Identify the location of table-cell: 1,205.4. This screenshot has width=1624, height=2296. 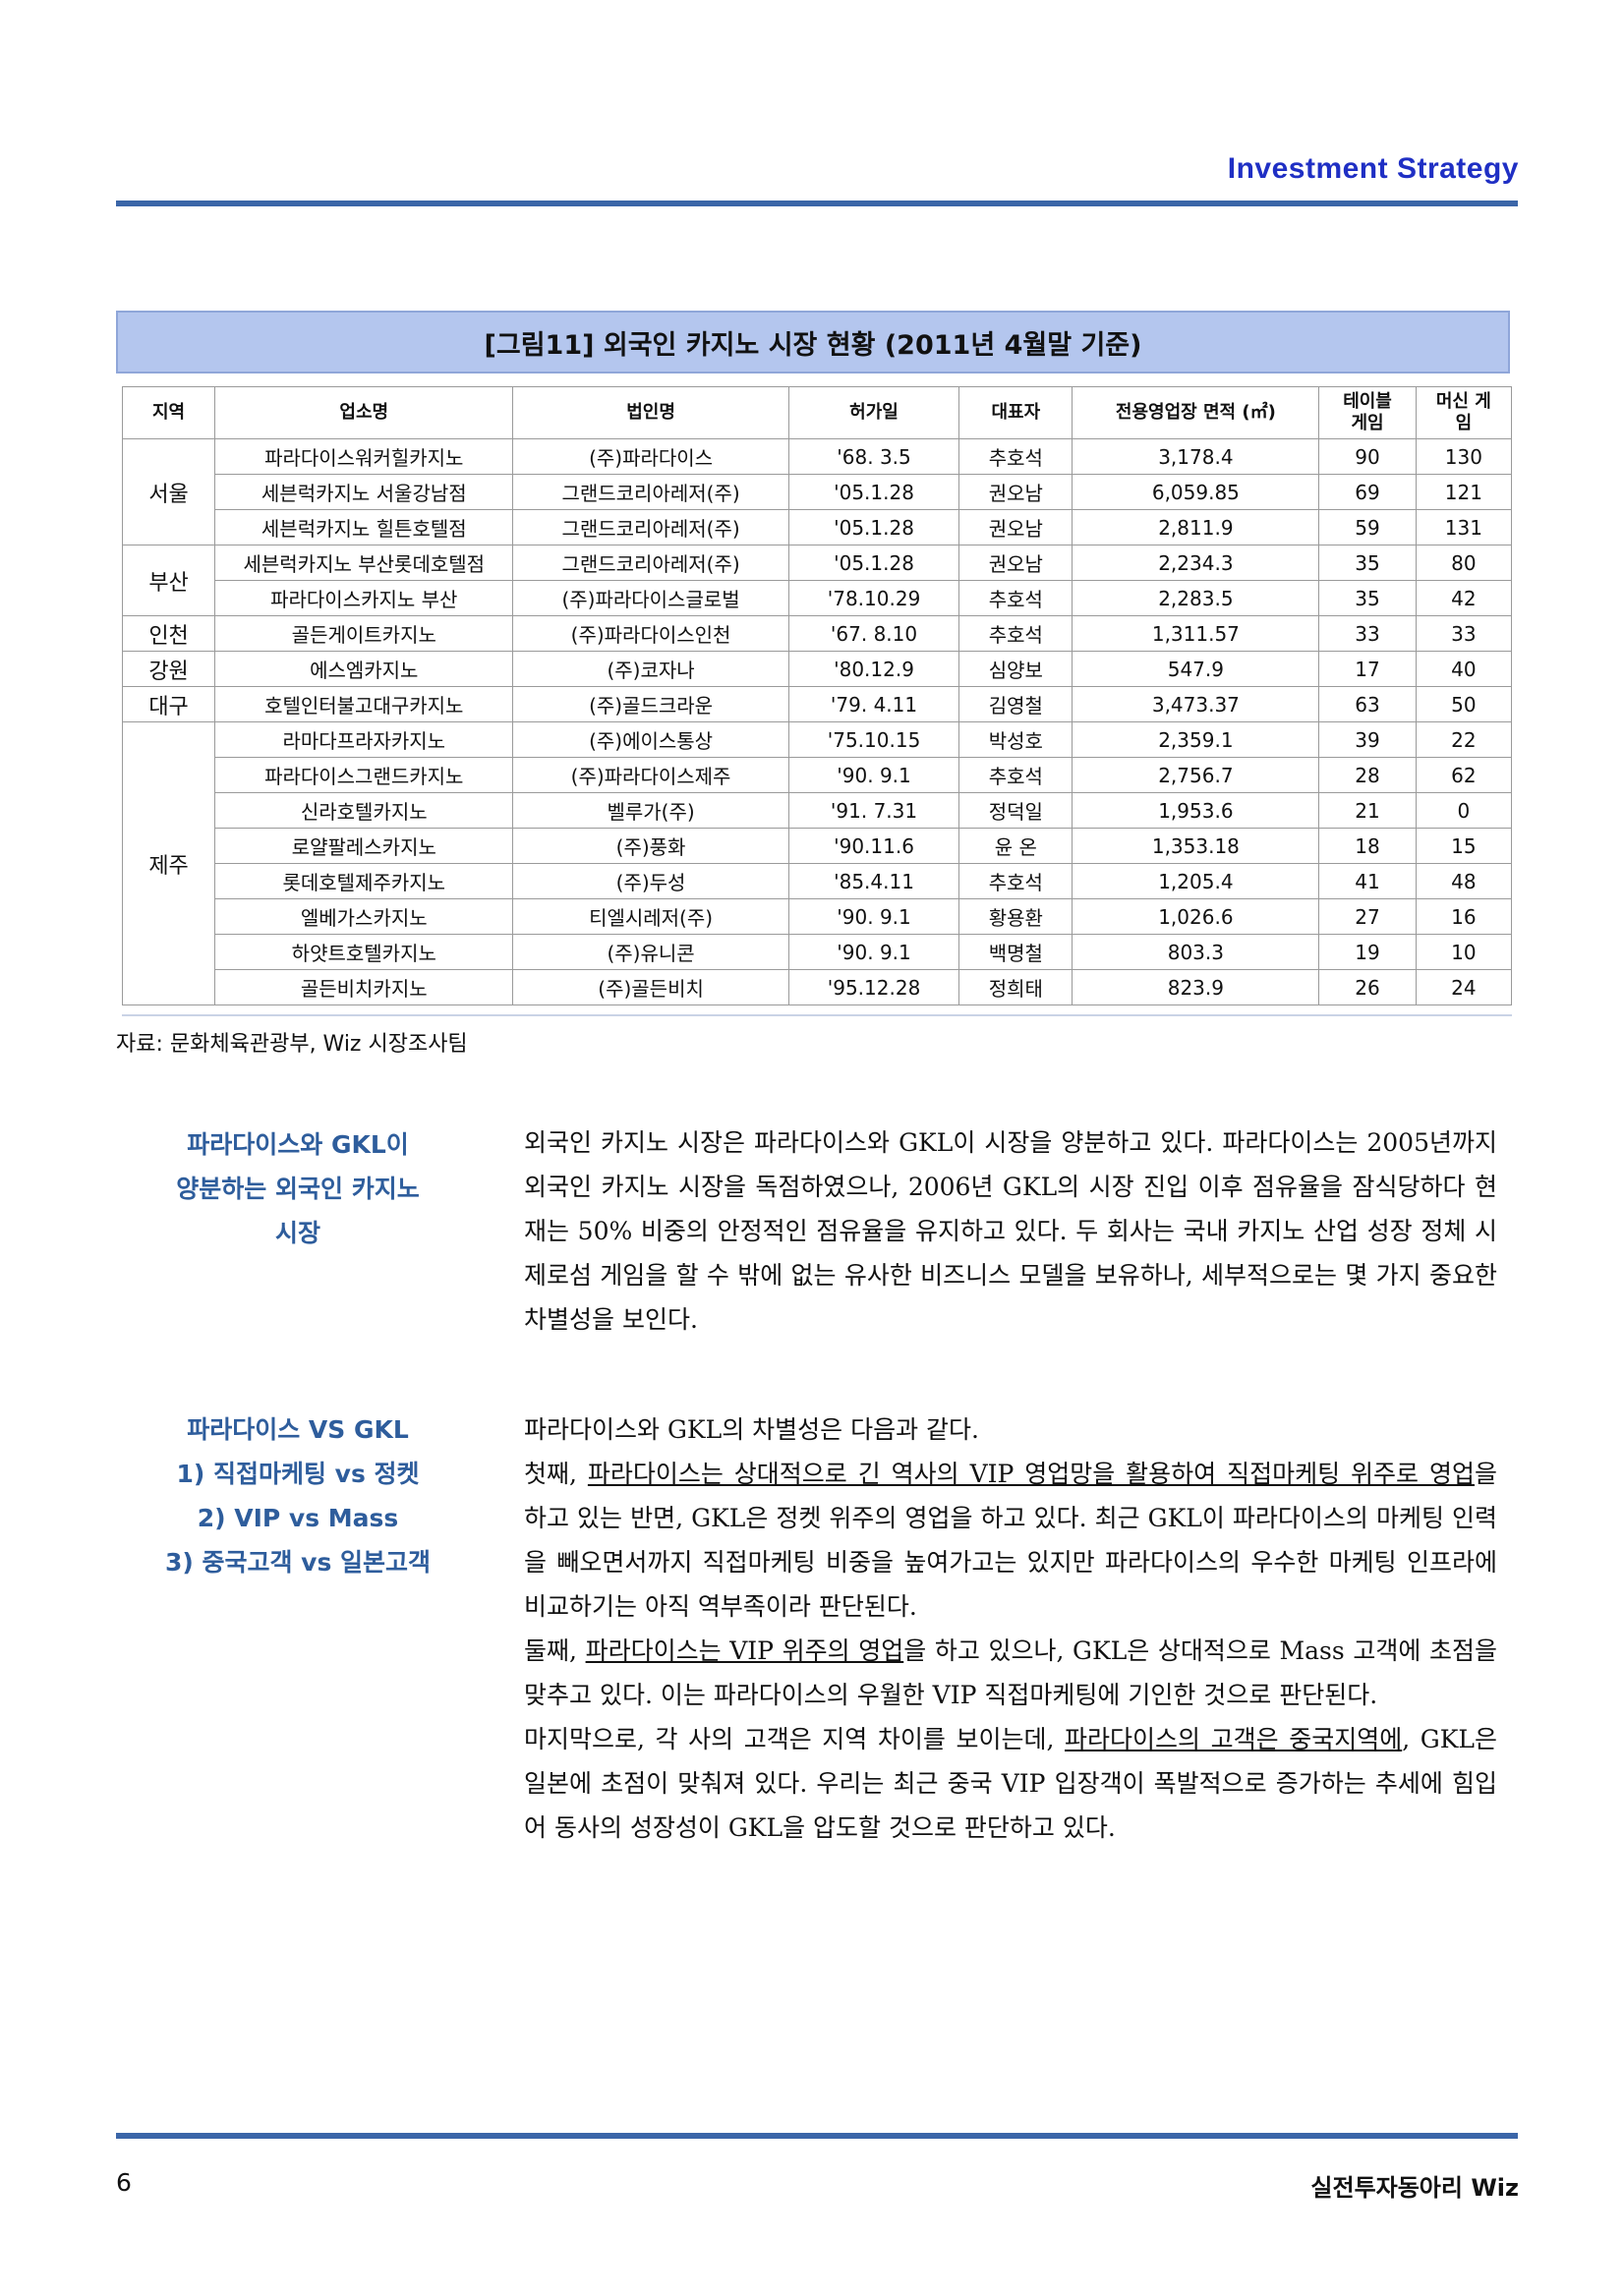
(1196, 881).